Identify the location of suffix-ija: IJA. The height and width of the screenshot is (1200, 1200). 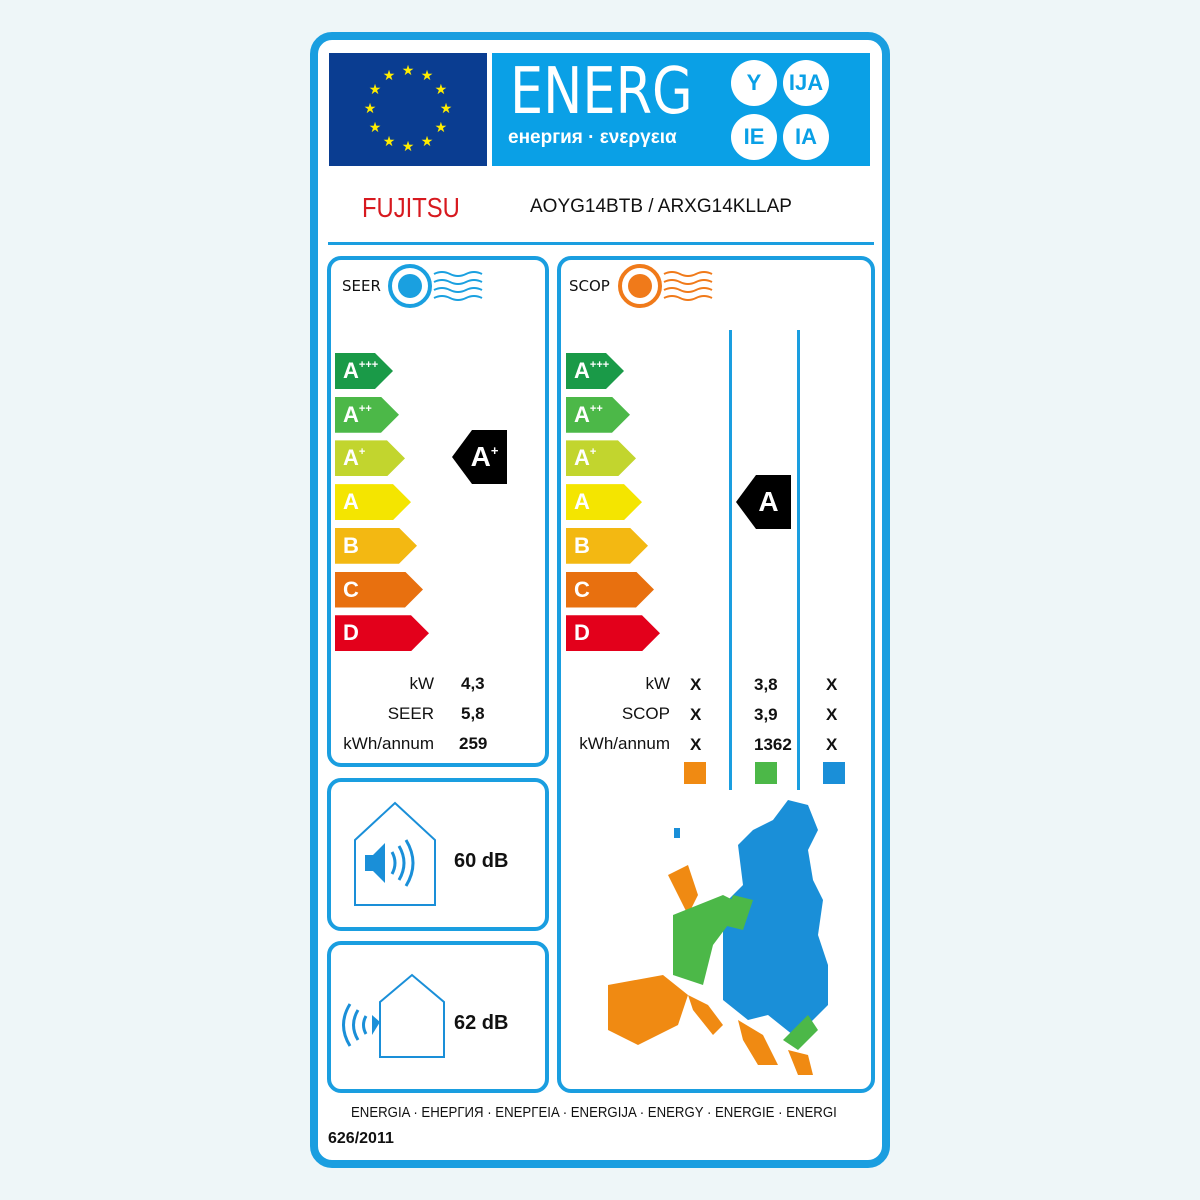
(806, 83).